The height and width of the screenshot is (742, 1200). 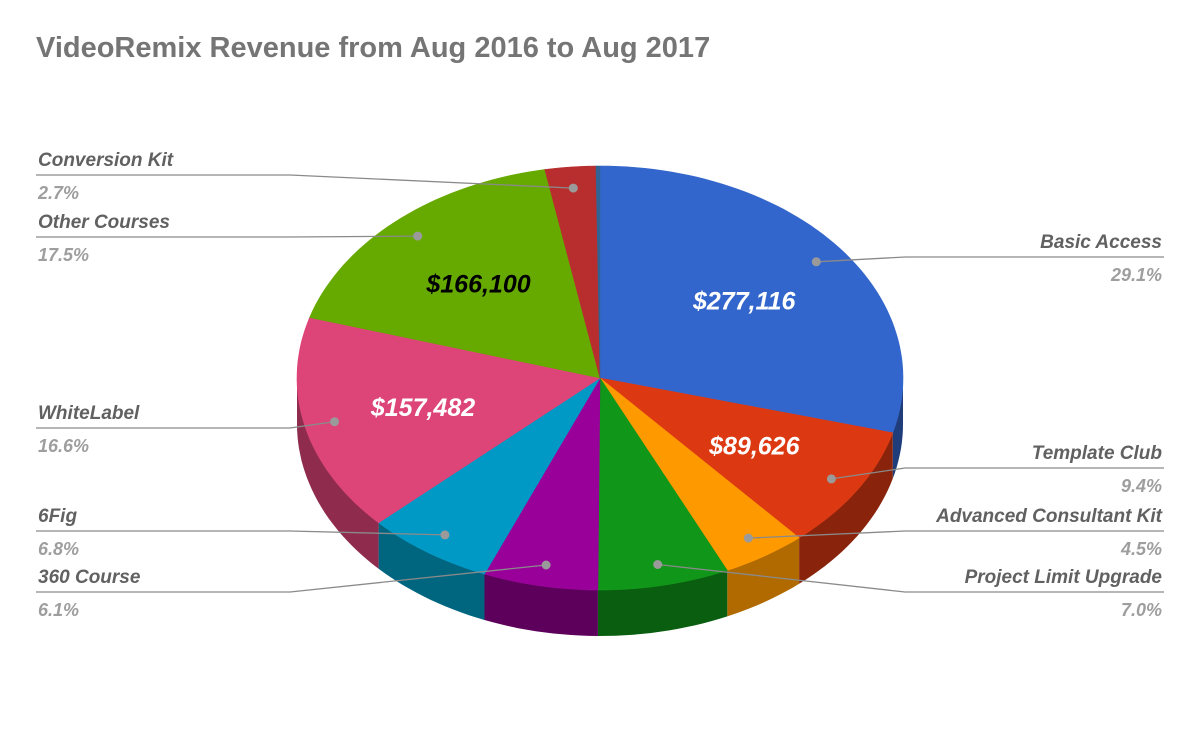 I want to click on pie-slice-unlabeled, so click(x=598, y=272).